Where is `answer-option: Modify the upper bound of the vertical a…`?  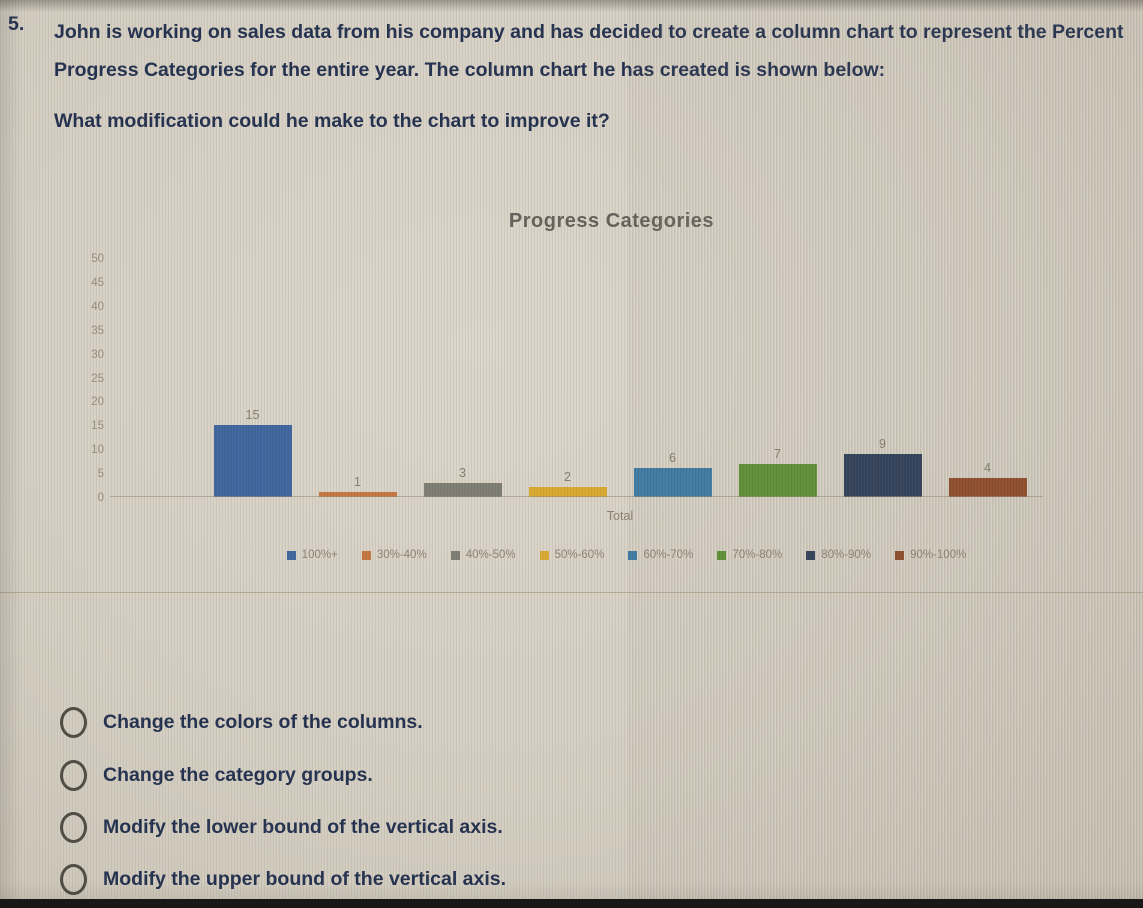
answer-option: Modify the upper bound of the vertical a… is located at coordinates (283, 879).